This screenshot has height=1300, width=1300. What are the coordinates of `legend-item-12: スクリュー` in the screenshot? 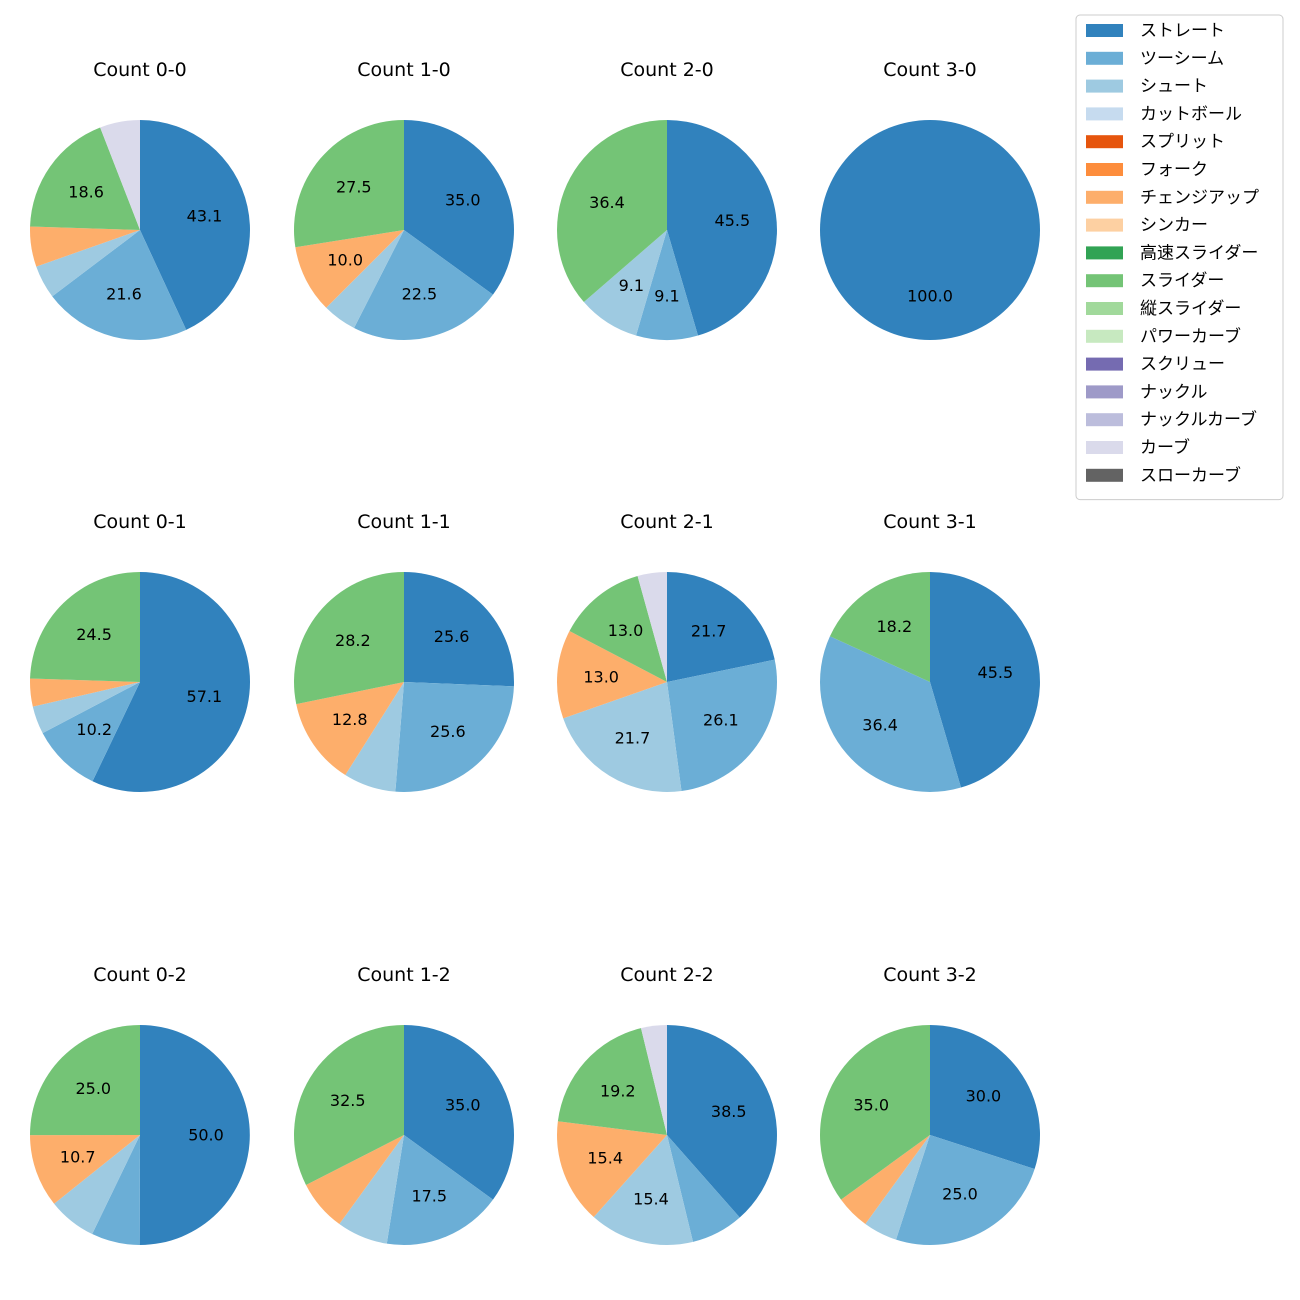 It's located at (1155, 365).